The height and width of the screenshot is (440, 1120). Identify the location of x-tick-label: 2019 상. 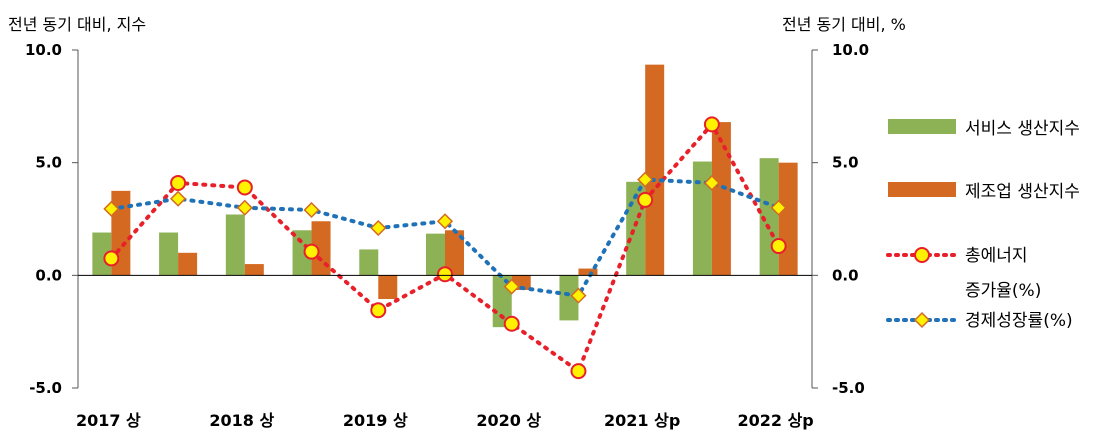
(375, 420).